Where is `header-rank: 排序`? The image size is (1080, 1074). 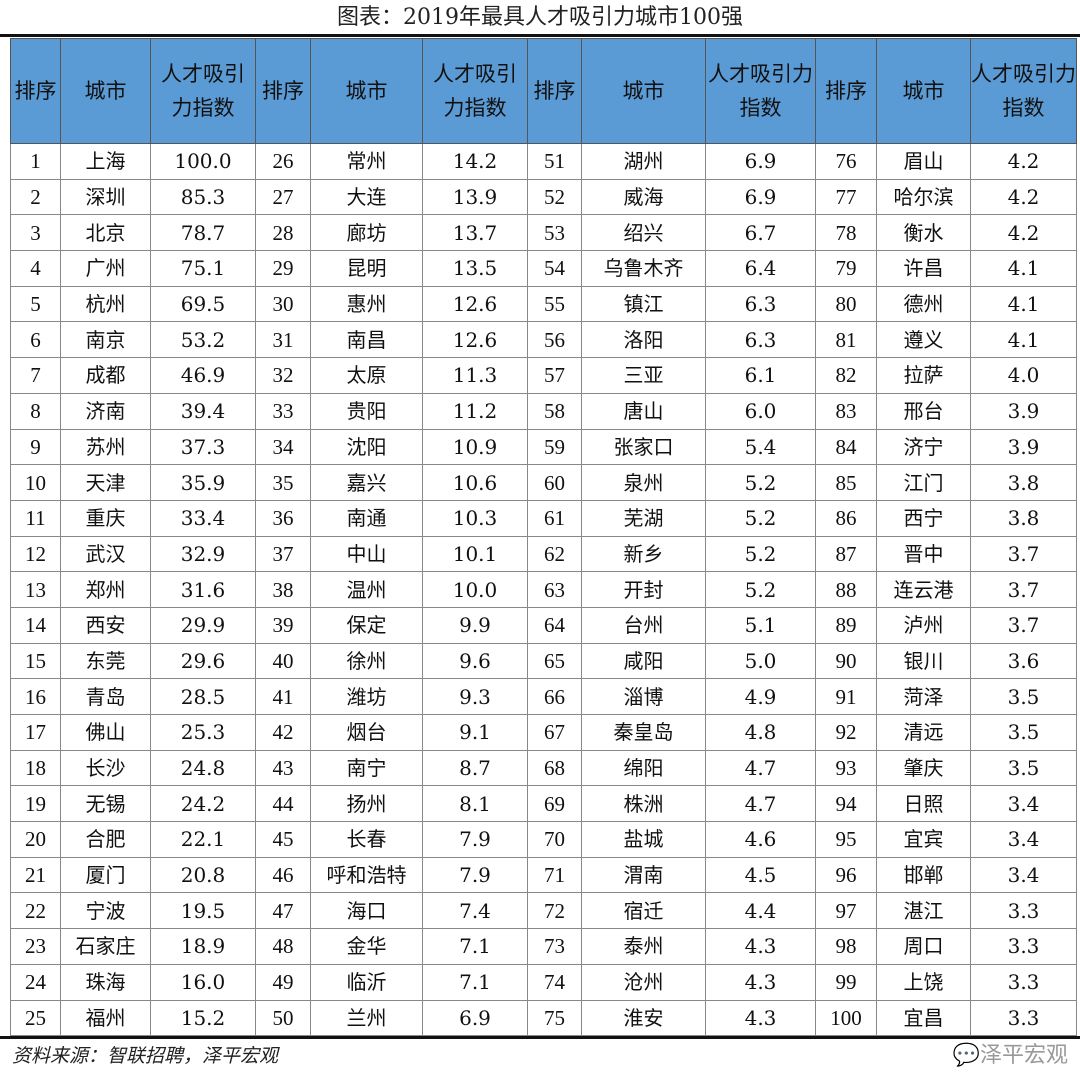
header-rank: 排序 is located at coordinates (846, 91).